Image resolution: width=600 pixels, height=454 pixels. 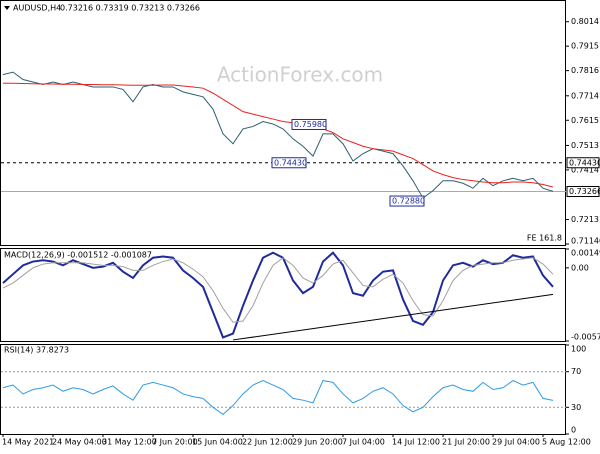 I want to click on y-tick-label: 0.001492, so click(x=585, y=253).